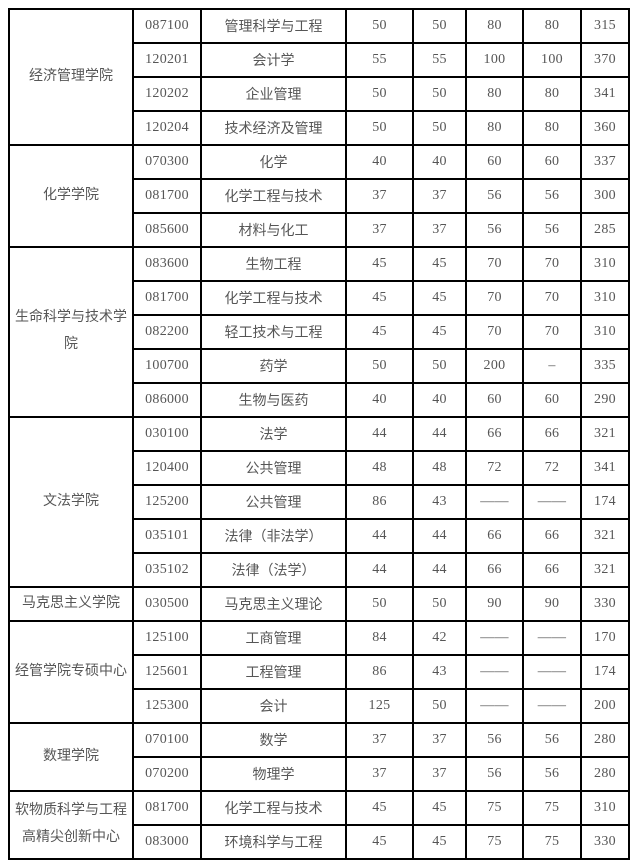  What do you see at coordinates (167, 468) in the screenshot?
I see `code-cell: 120400` at bounding box center [167, 468].